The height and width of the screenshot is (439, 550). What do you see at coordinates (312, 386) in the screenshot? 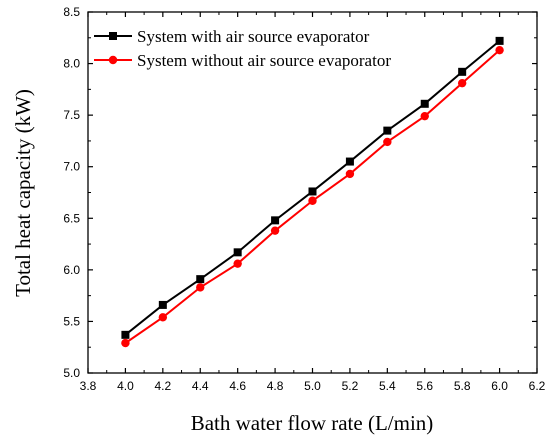
I see `x-tick-label: 5.0` at bounding box center [312, 386].